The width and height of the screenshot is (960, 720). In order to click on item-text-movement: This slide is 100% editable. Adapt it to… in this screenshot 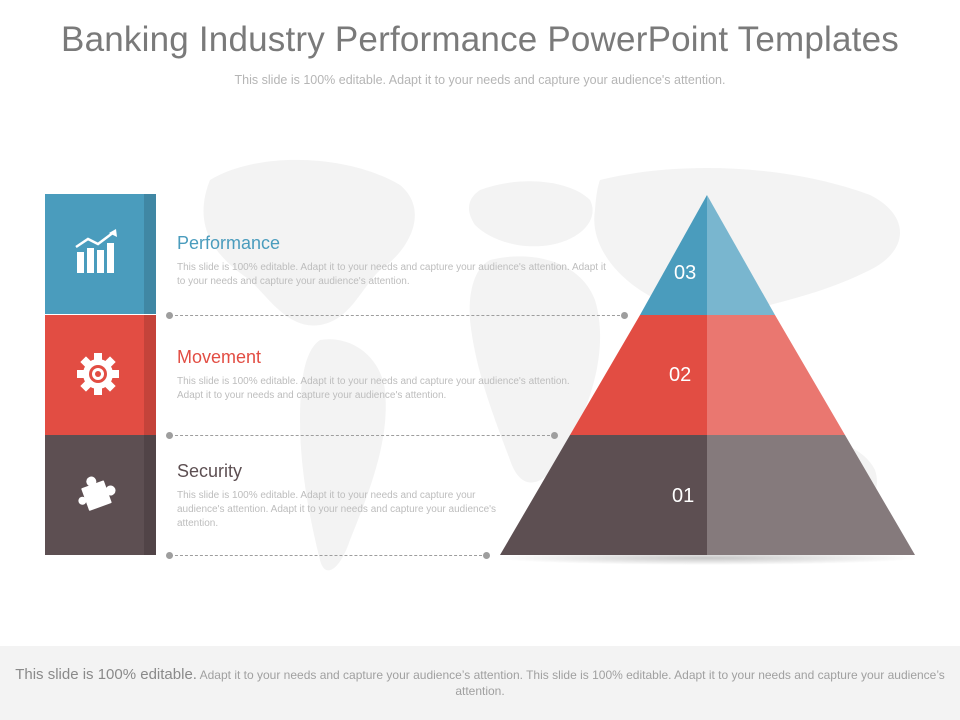, I will do `click(373, 388)`.